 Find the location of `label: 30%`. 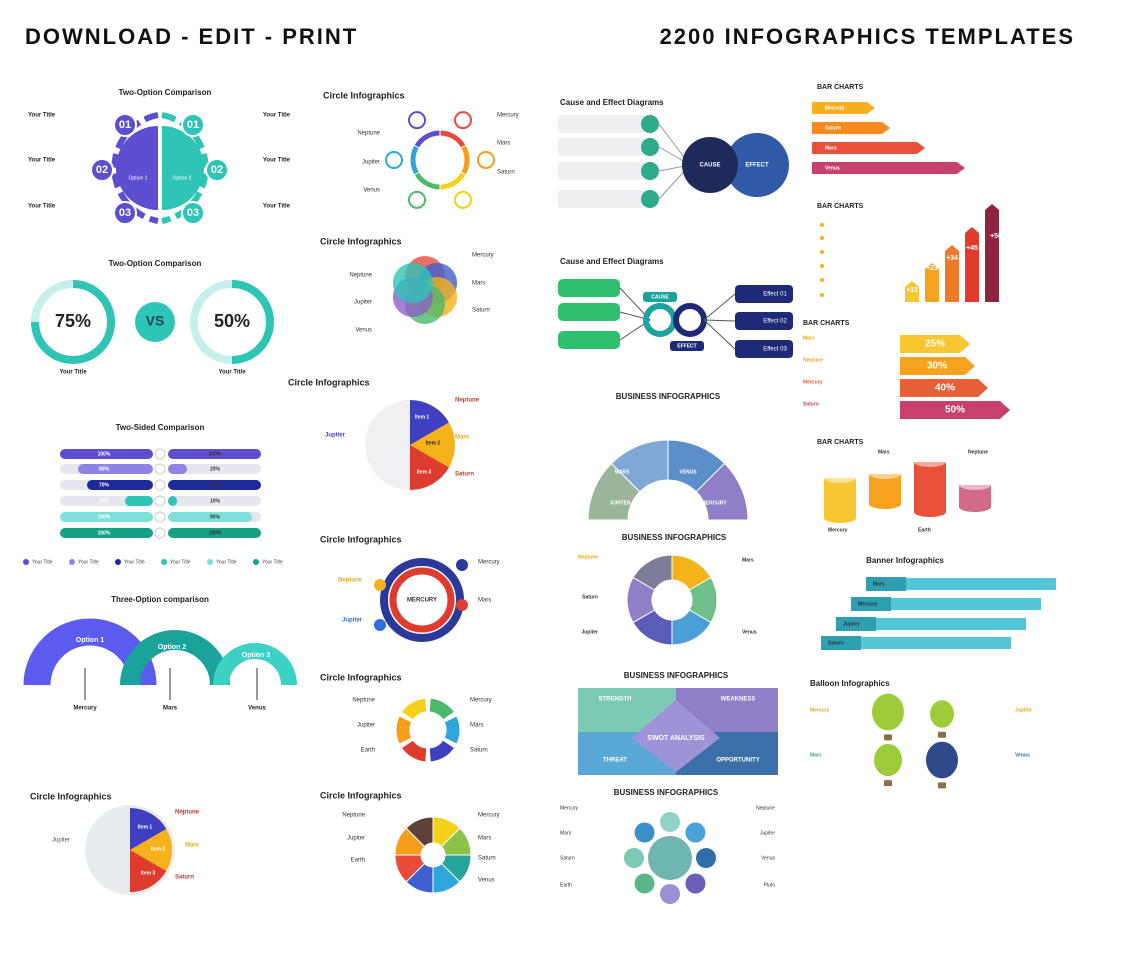

label: 30% is located at coordinates (937, 366).